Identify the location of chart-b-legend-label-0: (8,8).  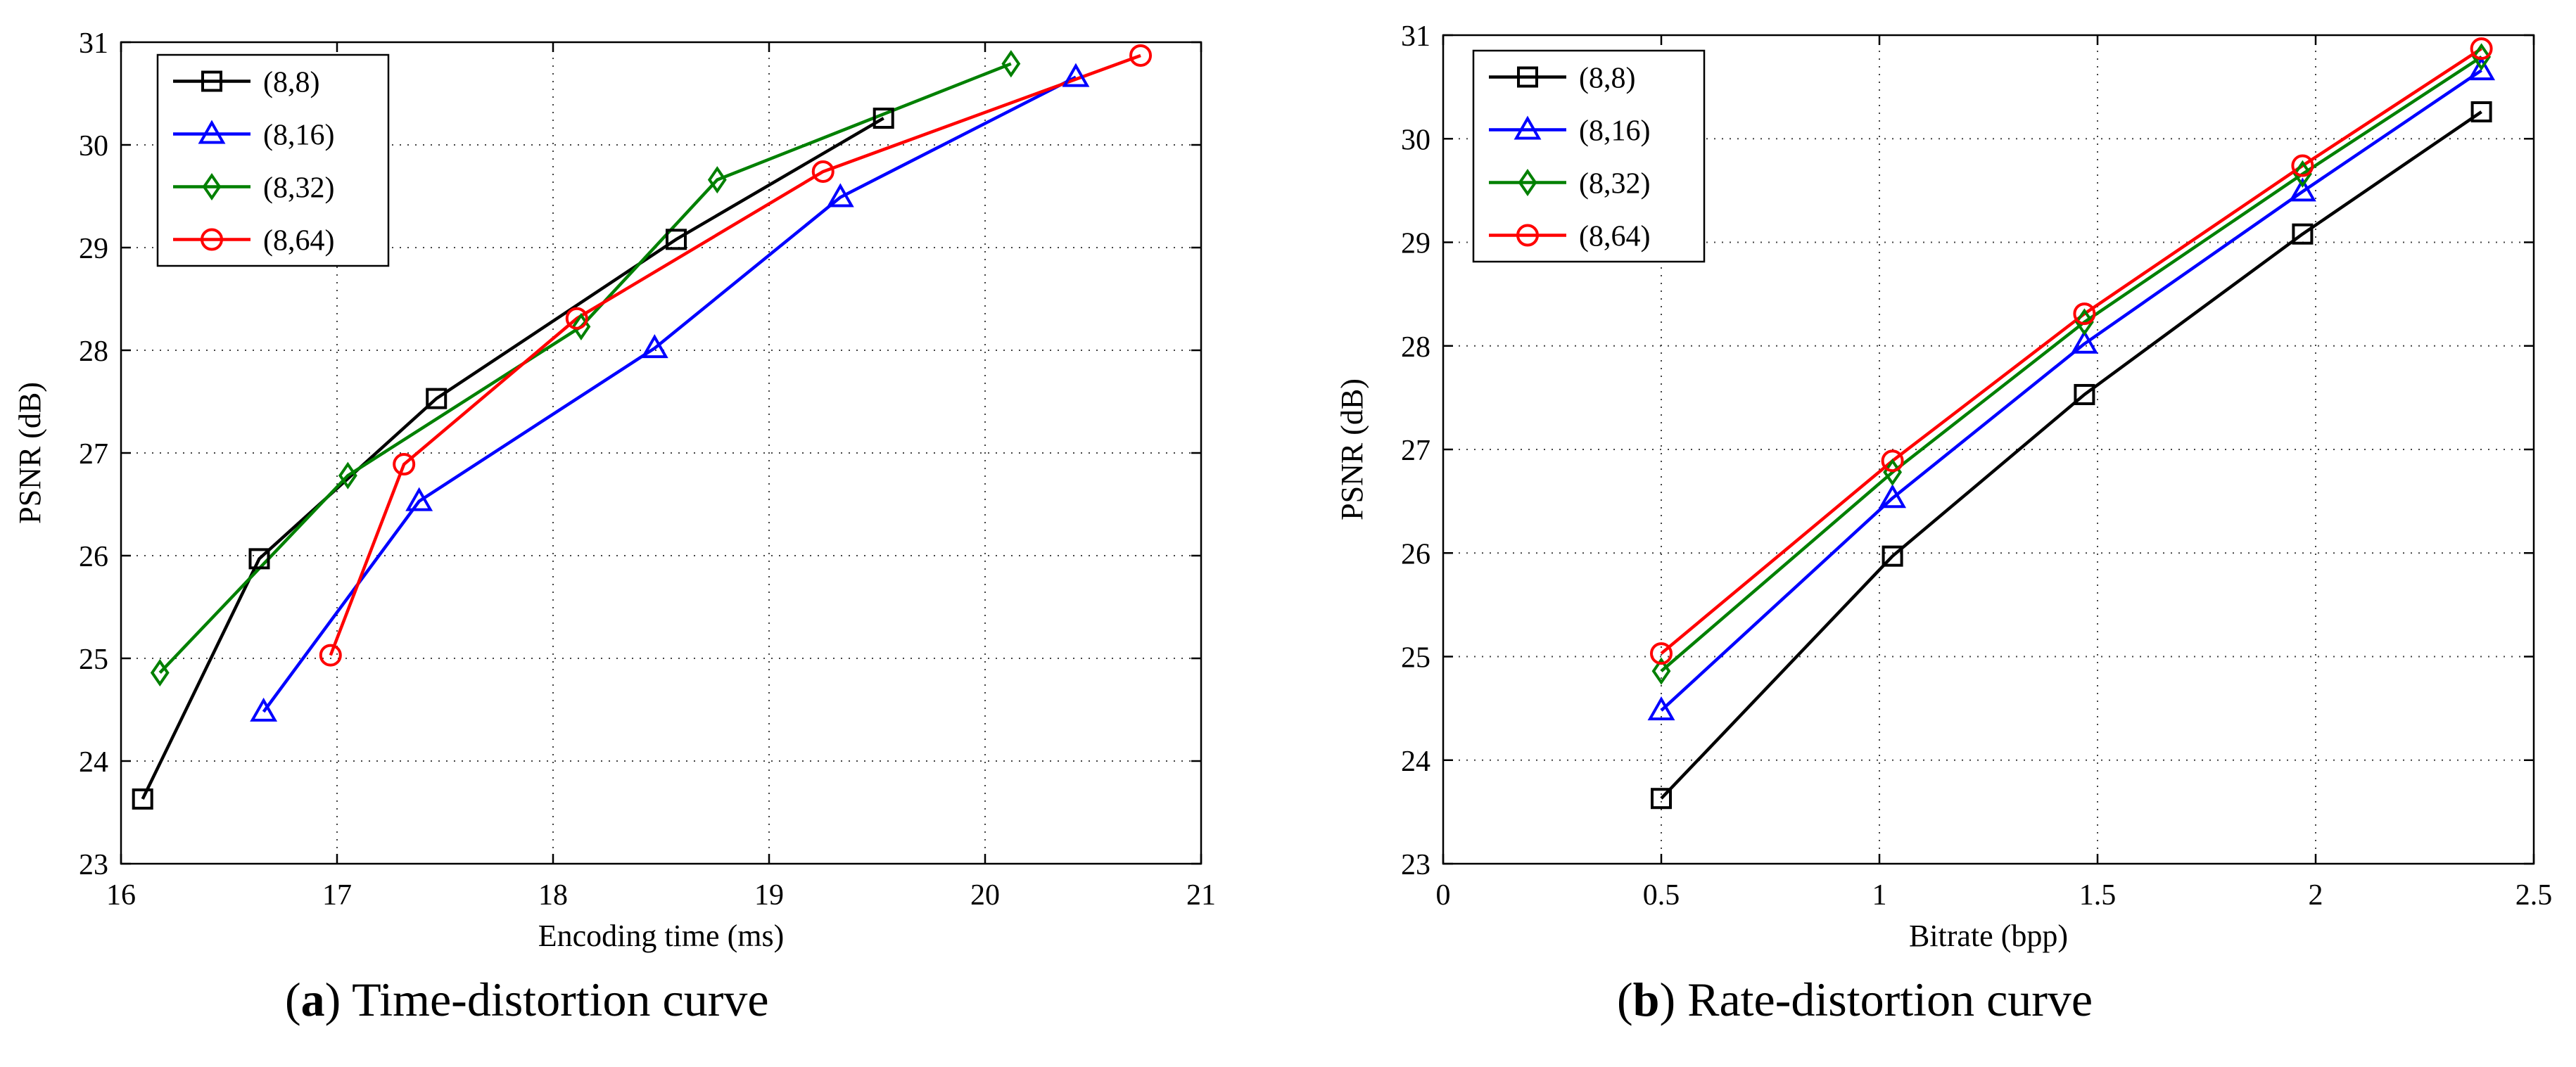
(1607, 79).